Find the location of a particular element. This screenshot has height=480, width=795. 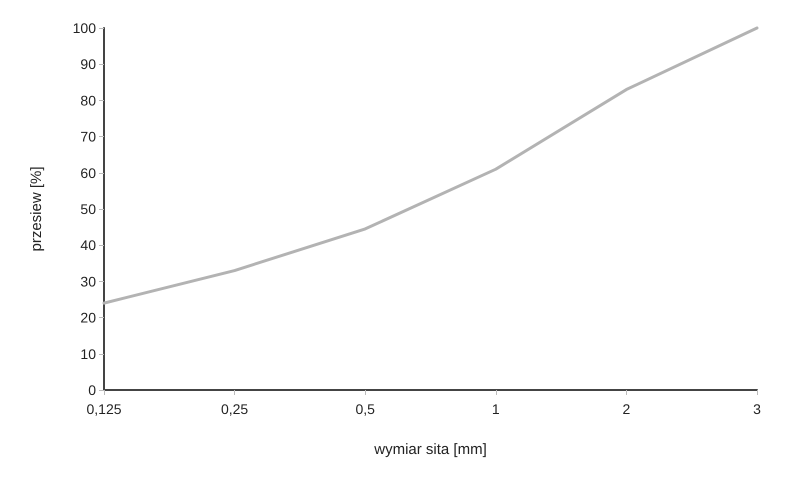

x-tick-label: 3 is located at coordinates (757, 409).